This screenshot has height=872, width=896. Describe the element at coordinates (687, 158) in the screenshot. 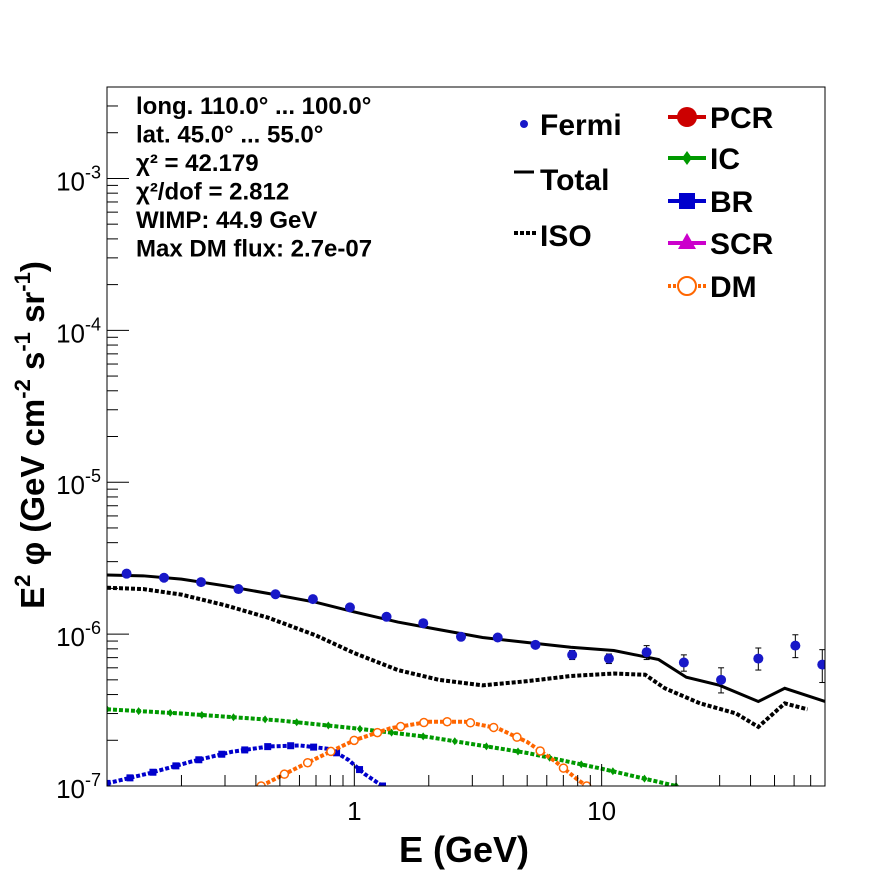

I see `legend-ic-marker` at that location.